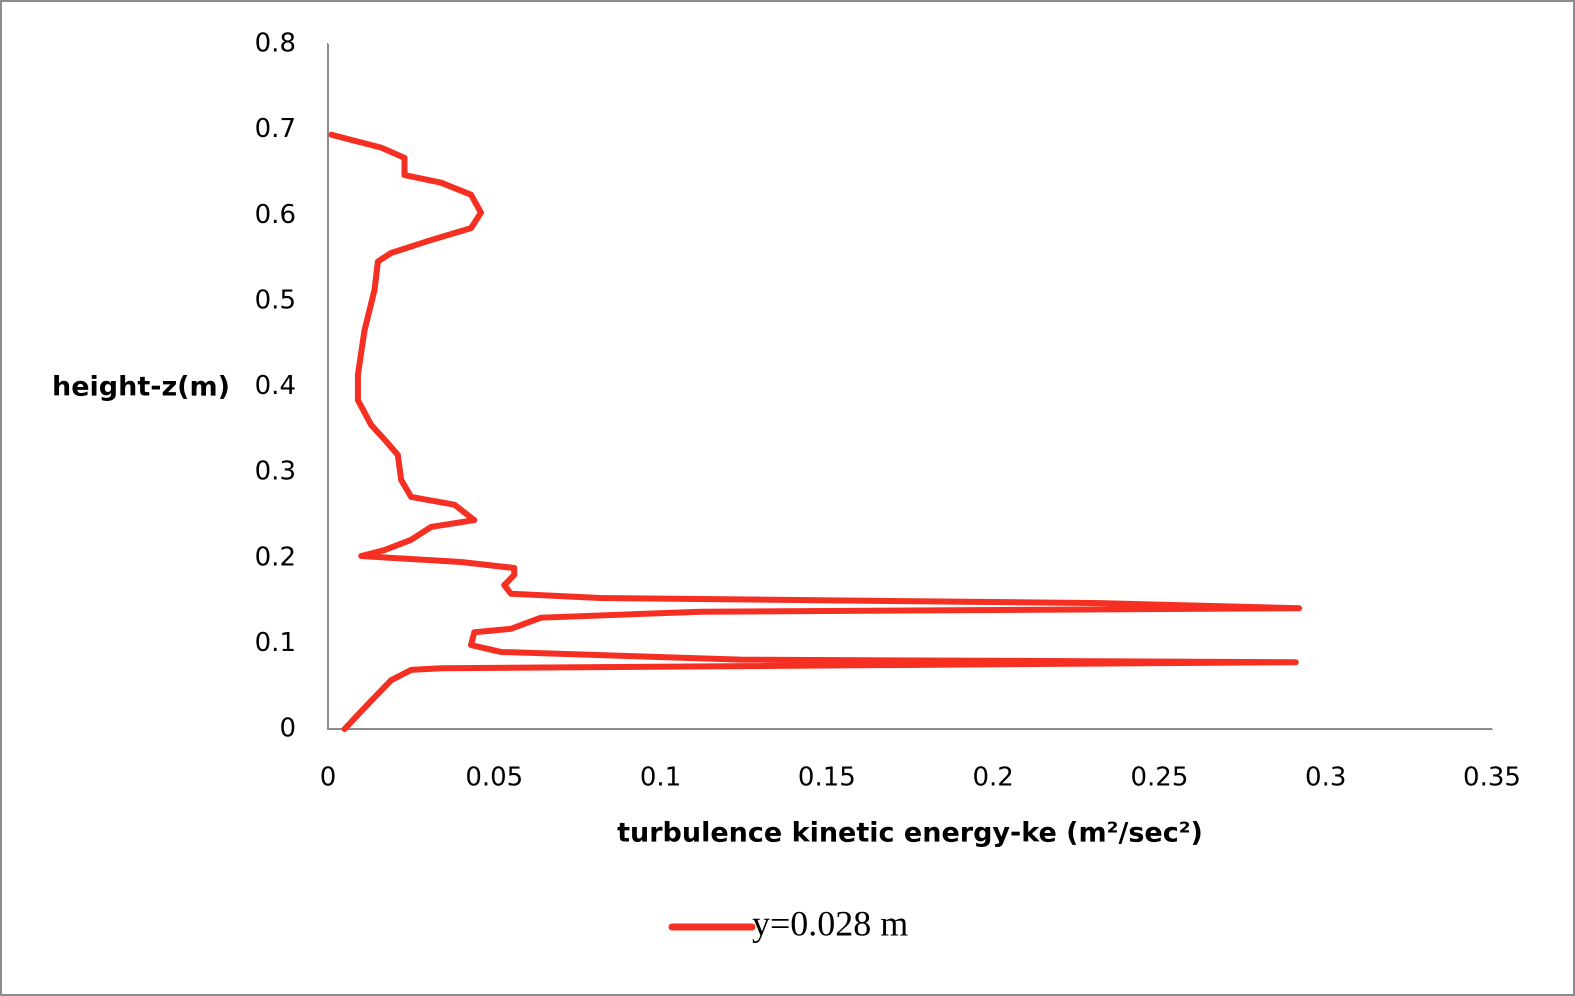  What do you see at coordinates (275, 472) in the screenshot?
I see `y-tick-label: 0.3` at bounding box center [275, 472].